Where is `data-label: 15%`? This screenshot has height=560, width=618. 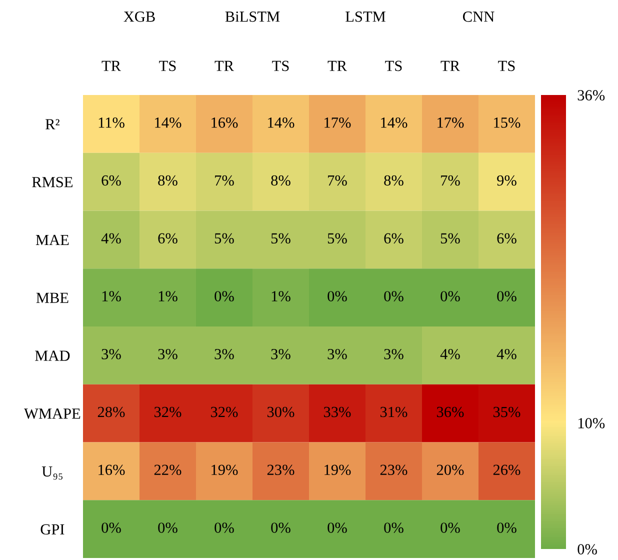 data-label: 15% is located at coordinates (507, 122).